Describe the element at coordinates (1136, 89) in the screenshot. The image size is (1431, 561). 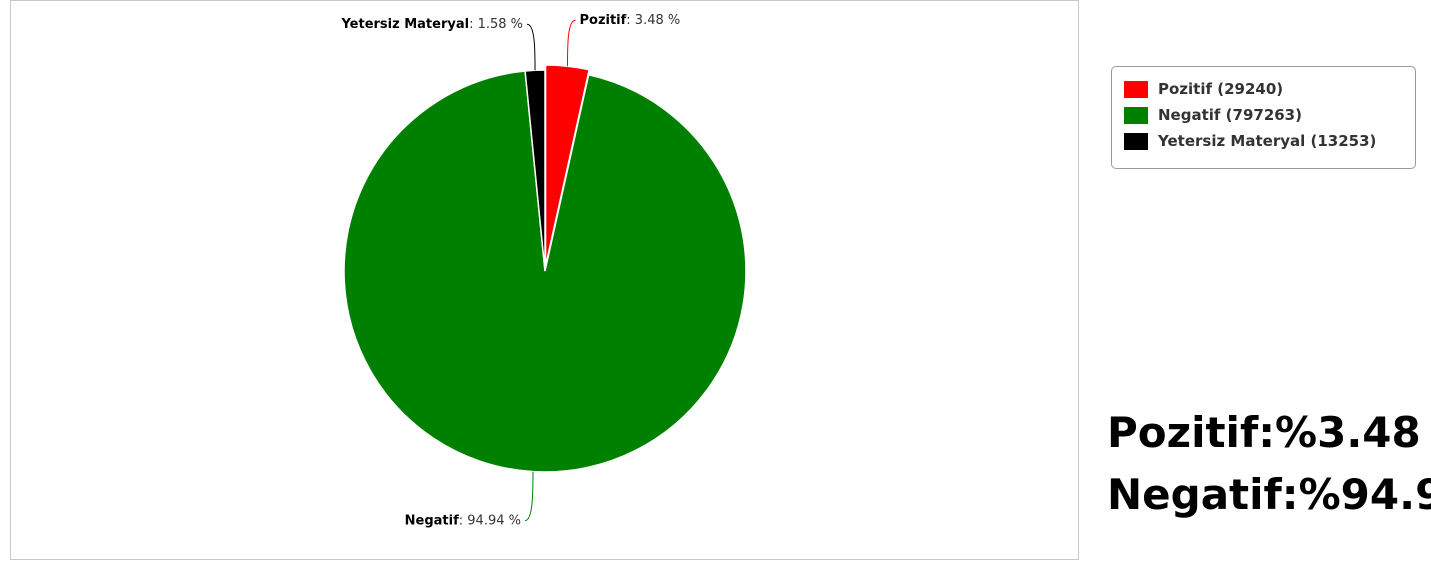
I see `legend-swatch-pozitif` at that location.